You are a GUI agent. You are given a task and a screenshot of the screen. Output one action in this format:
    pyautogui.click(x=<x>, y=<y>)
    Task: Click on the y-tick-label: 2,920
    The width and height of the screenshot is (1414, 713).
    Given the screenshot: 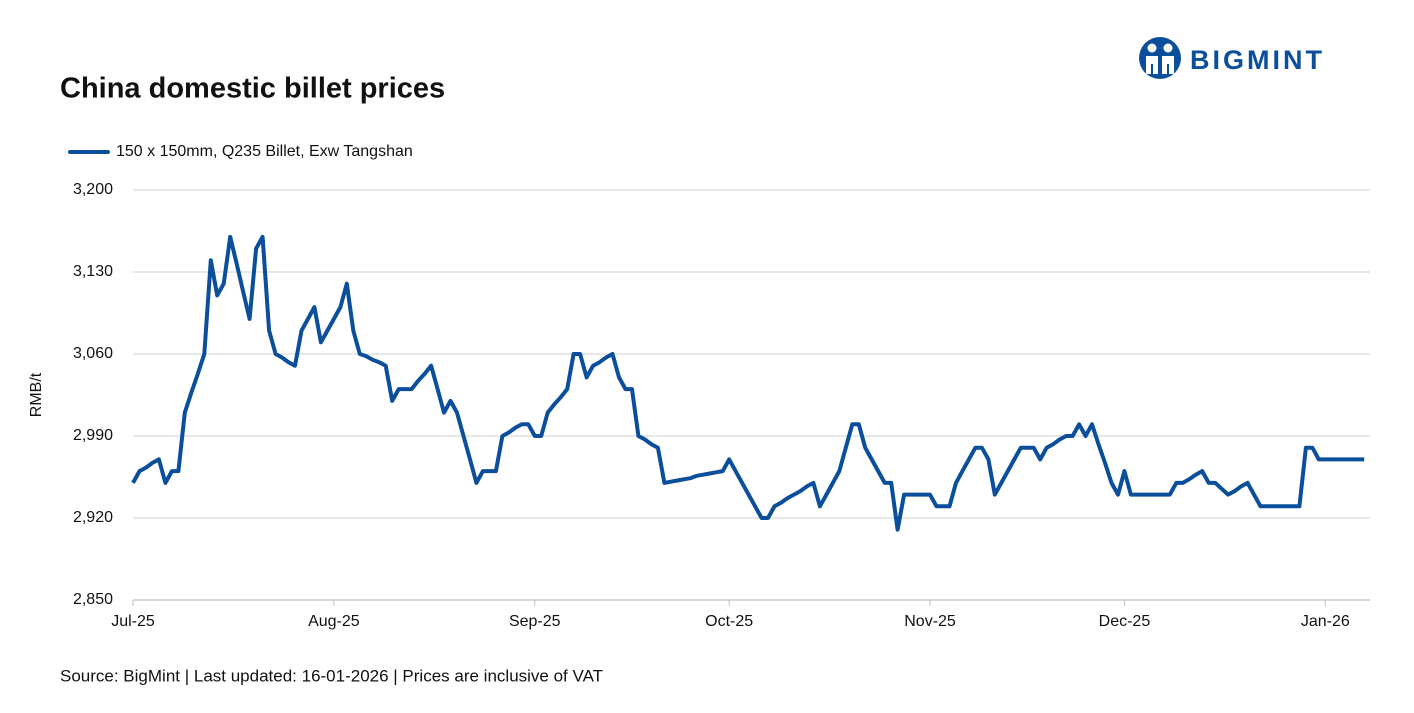 What is the action you would take?
    pyautogui.click(x=93, y=517)
    